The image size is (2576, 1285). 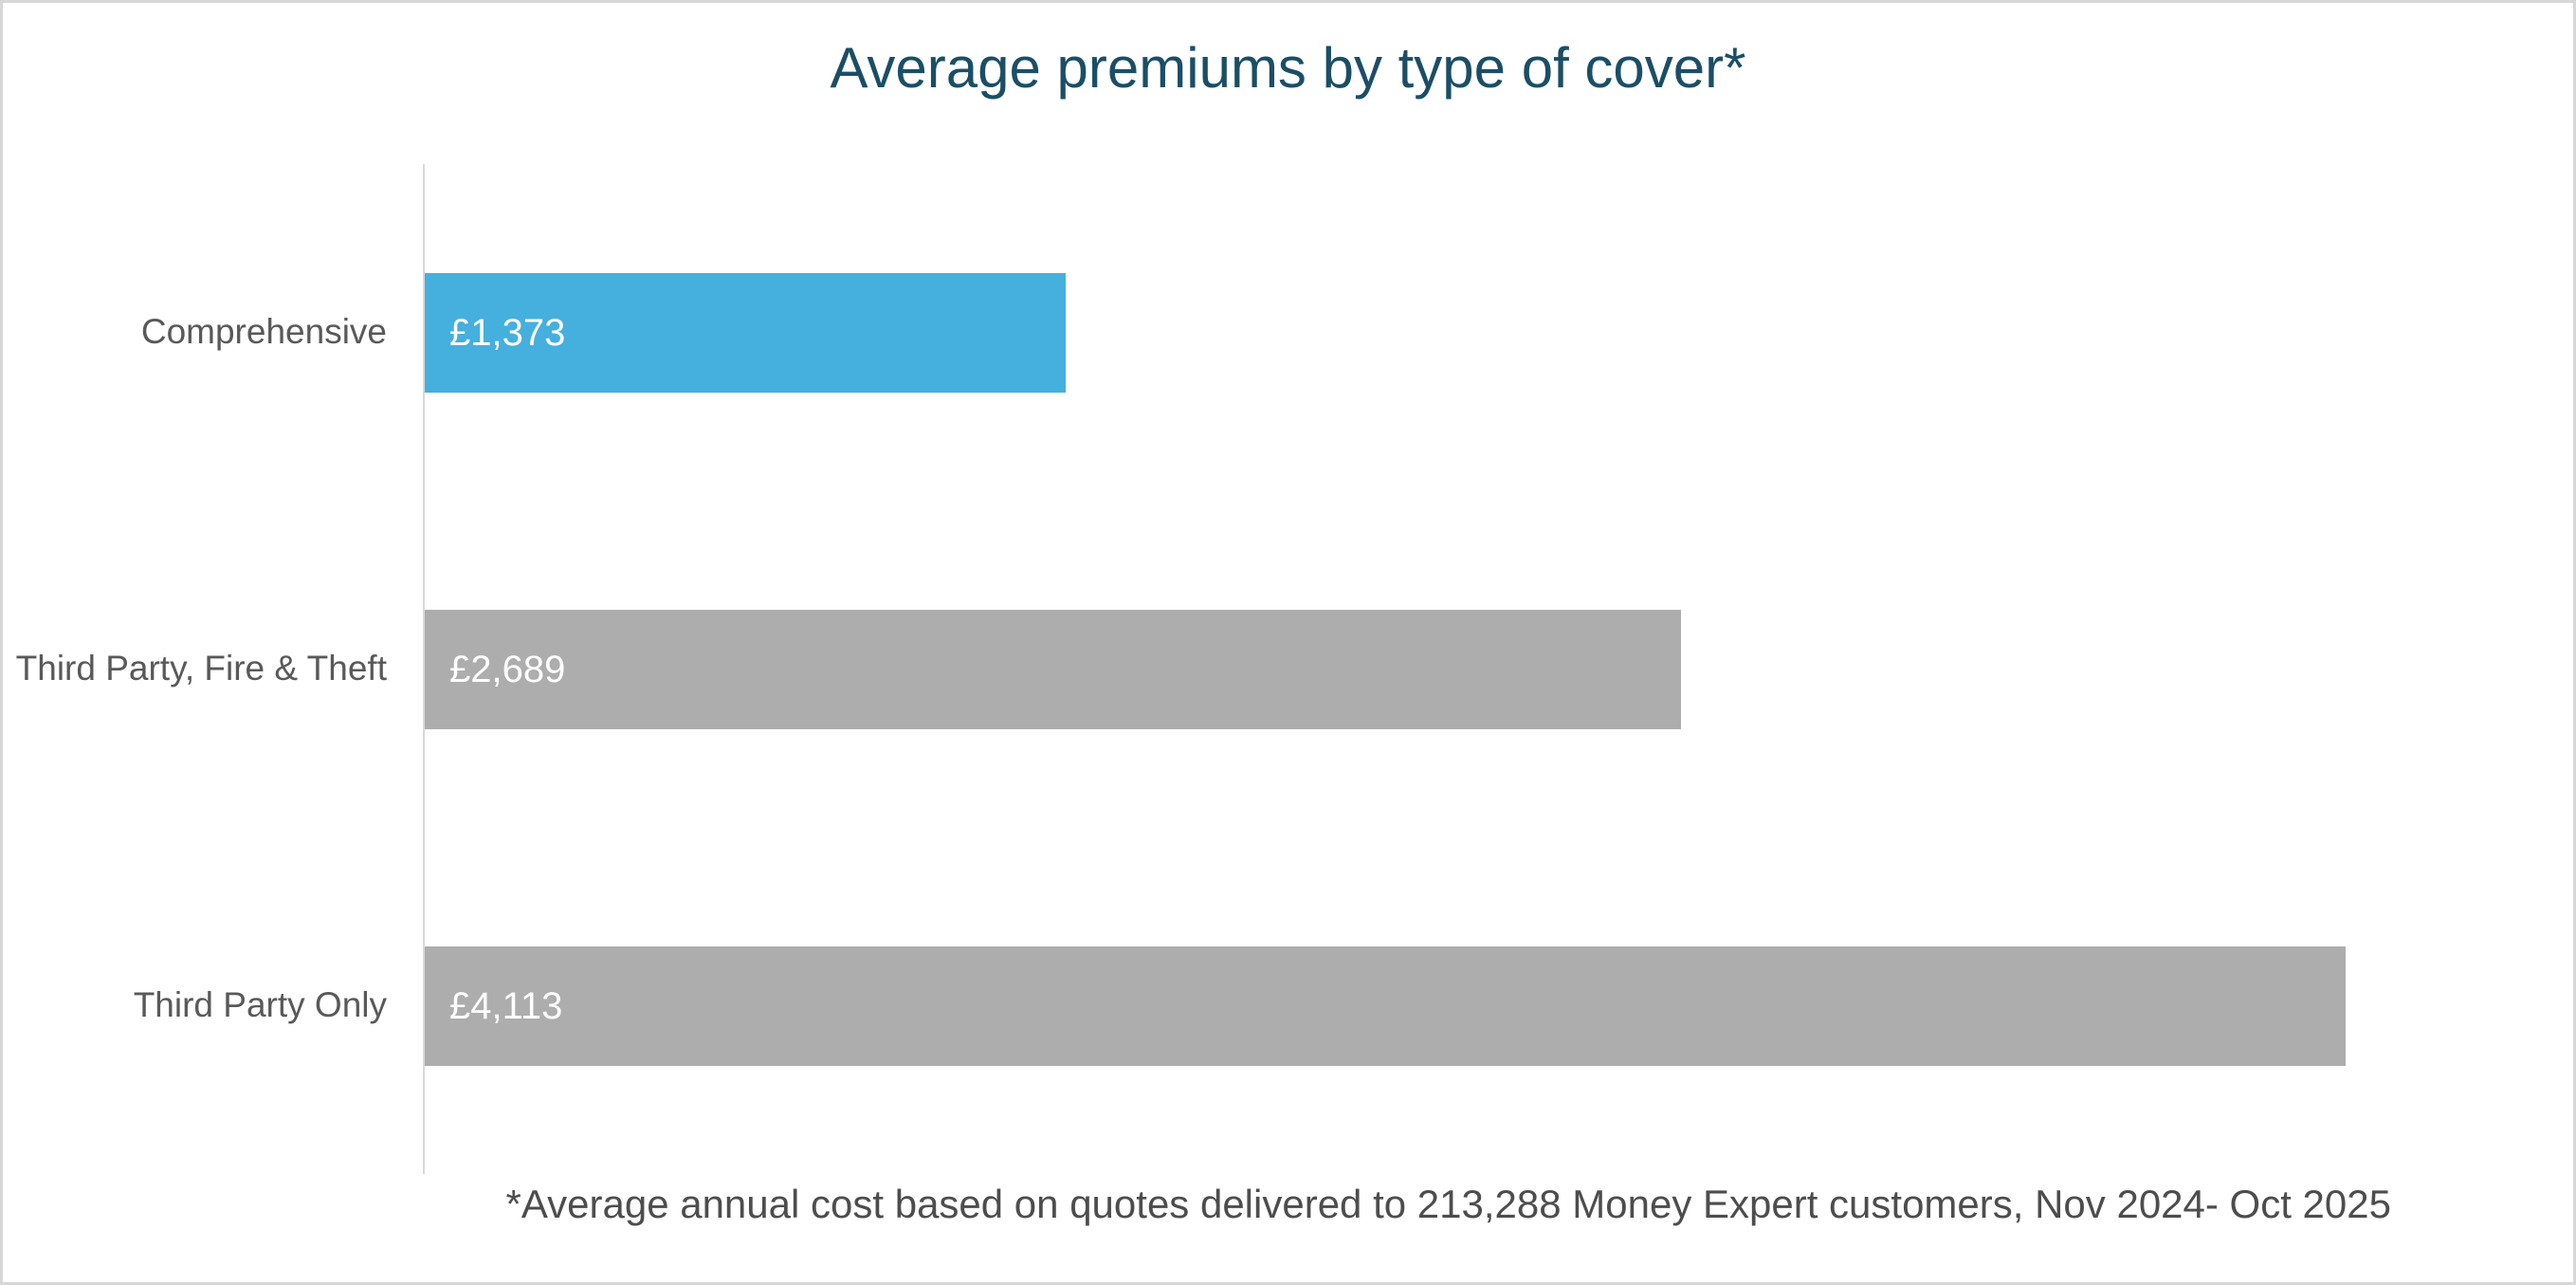 I want to click on category-label-third-party-fire-theft: Third Party, Fire & Theft, so click(x=201, y=669).